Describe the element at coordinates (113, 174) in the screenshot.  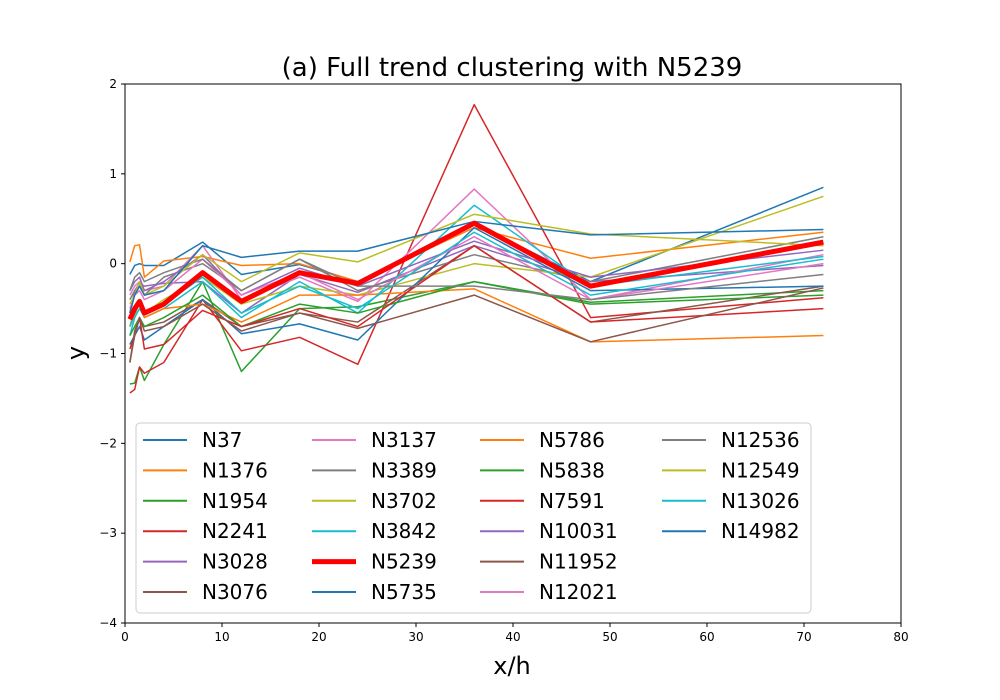
I see `y-tick-label: 1` at that location.